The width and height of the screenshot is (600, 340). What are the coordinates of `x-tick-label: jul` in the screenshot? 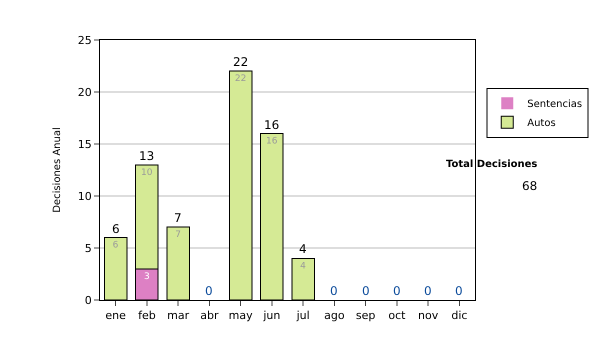 It's located at (303, 315).